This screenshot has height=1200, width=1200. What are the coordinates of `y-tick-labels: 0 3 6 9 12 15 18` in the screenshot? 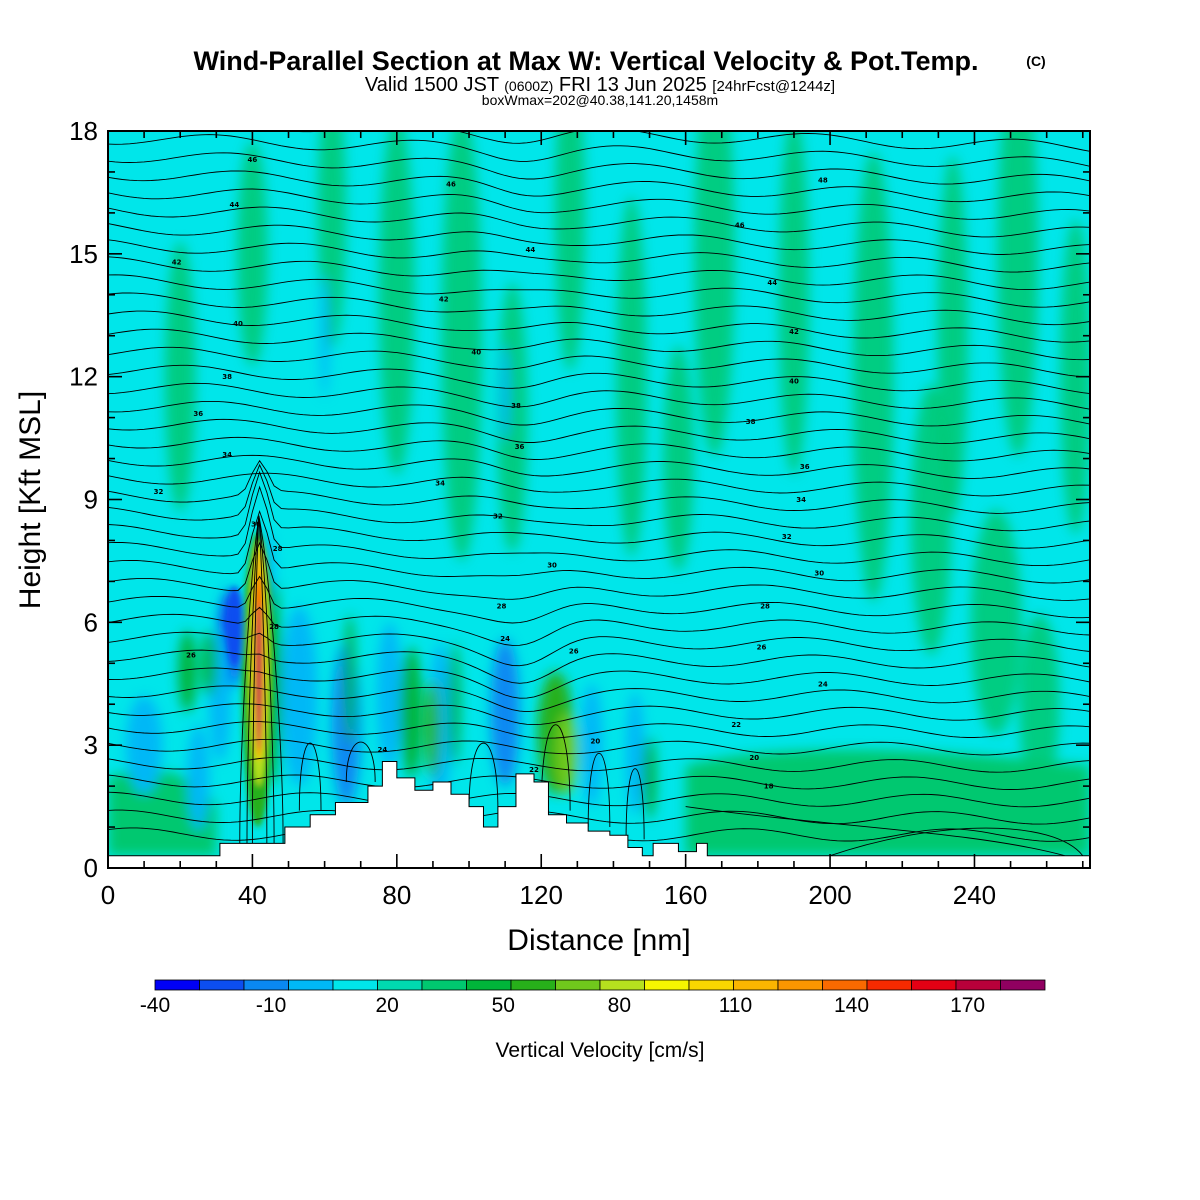 It's located at (83, 499).